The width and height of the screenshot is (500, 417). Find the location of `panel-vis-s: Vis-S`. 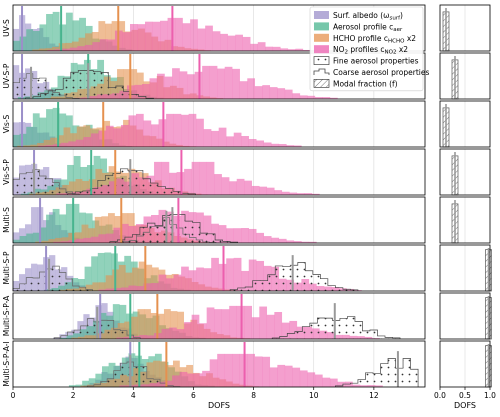

panel-vis-s: Vis-S is located at coordinates (214, 124).